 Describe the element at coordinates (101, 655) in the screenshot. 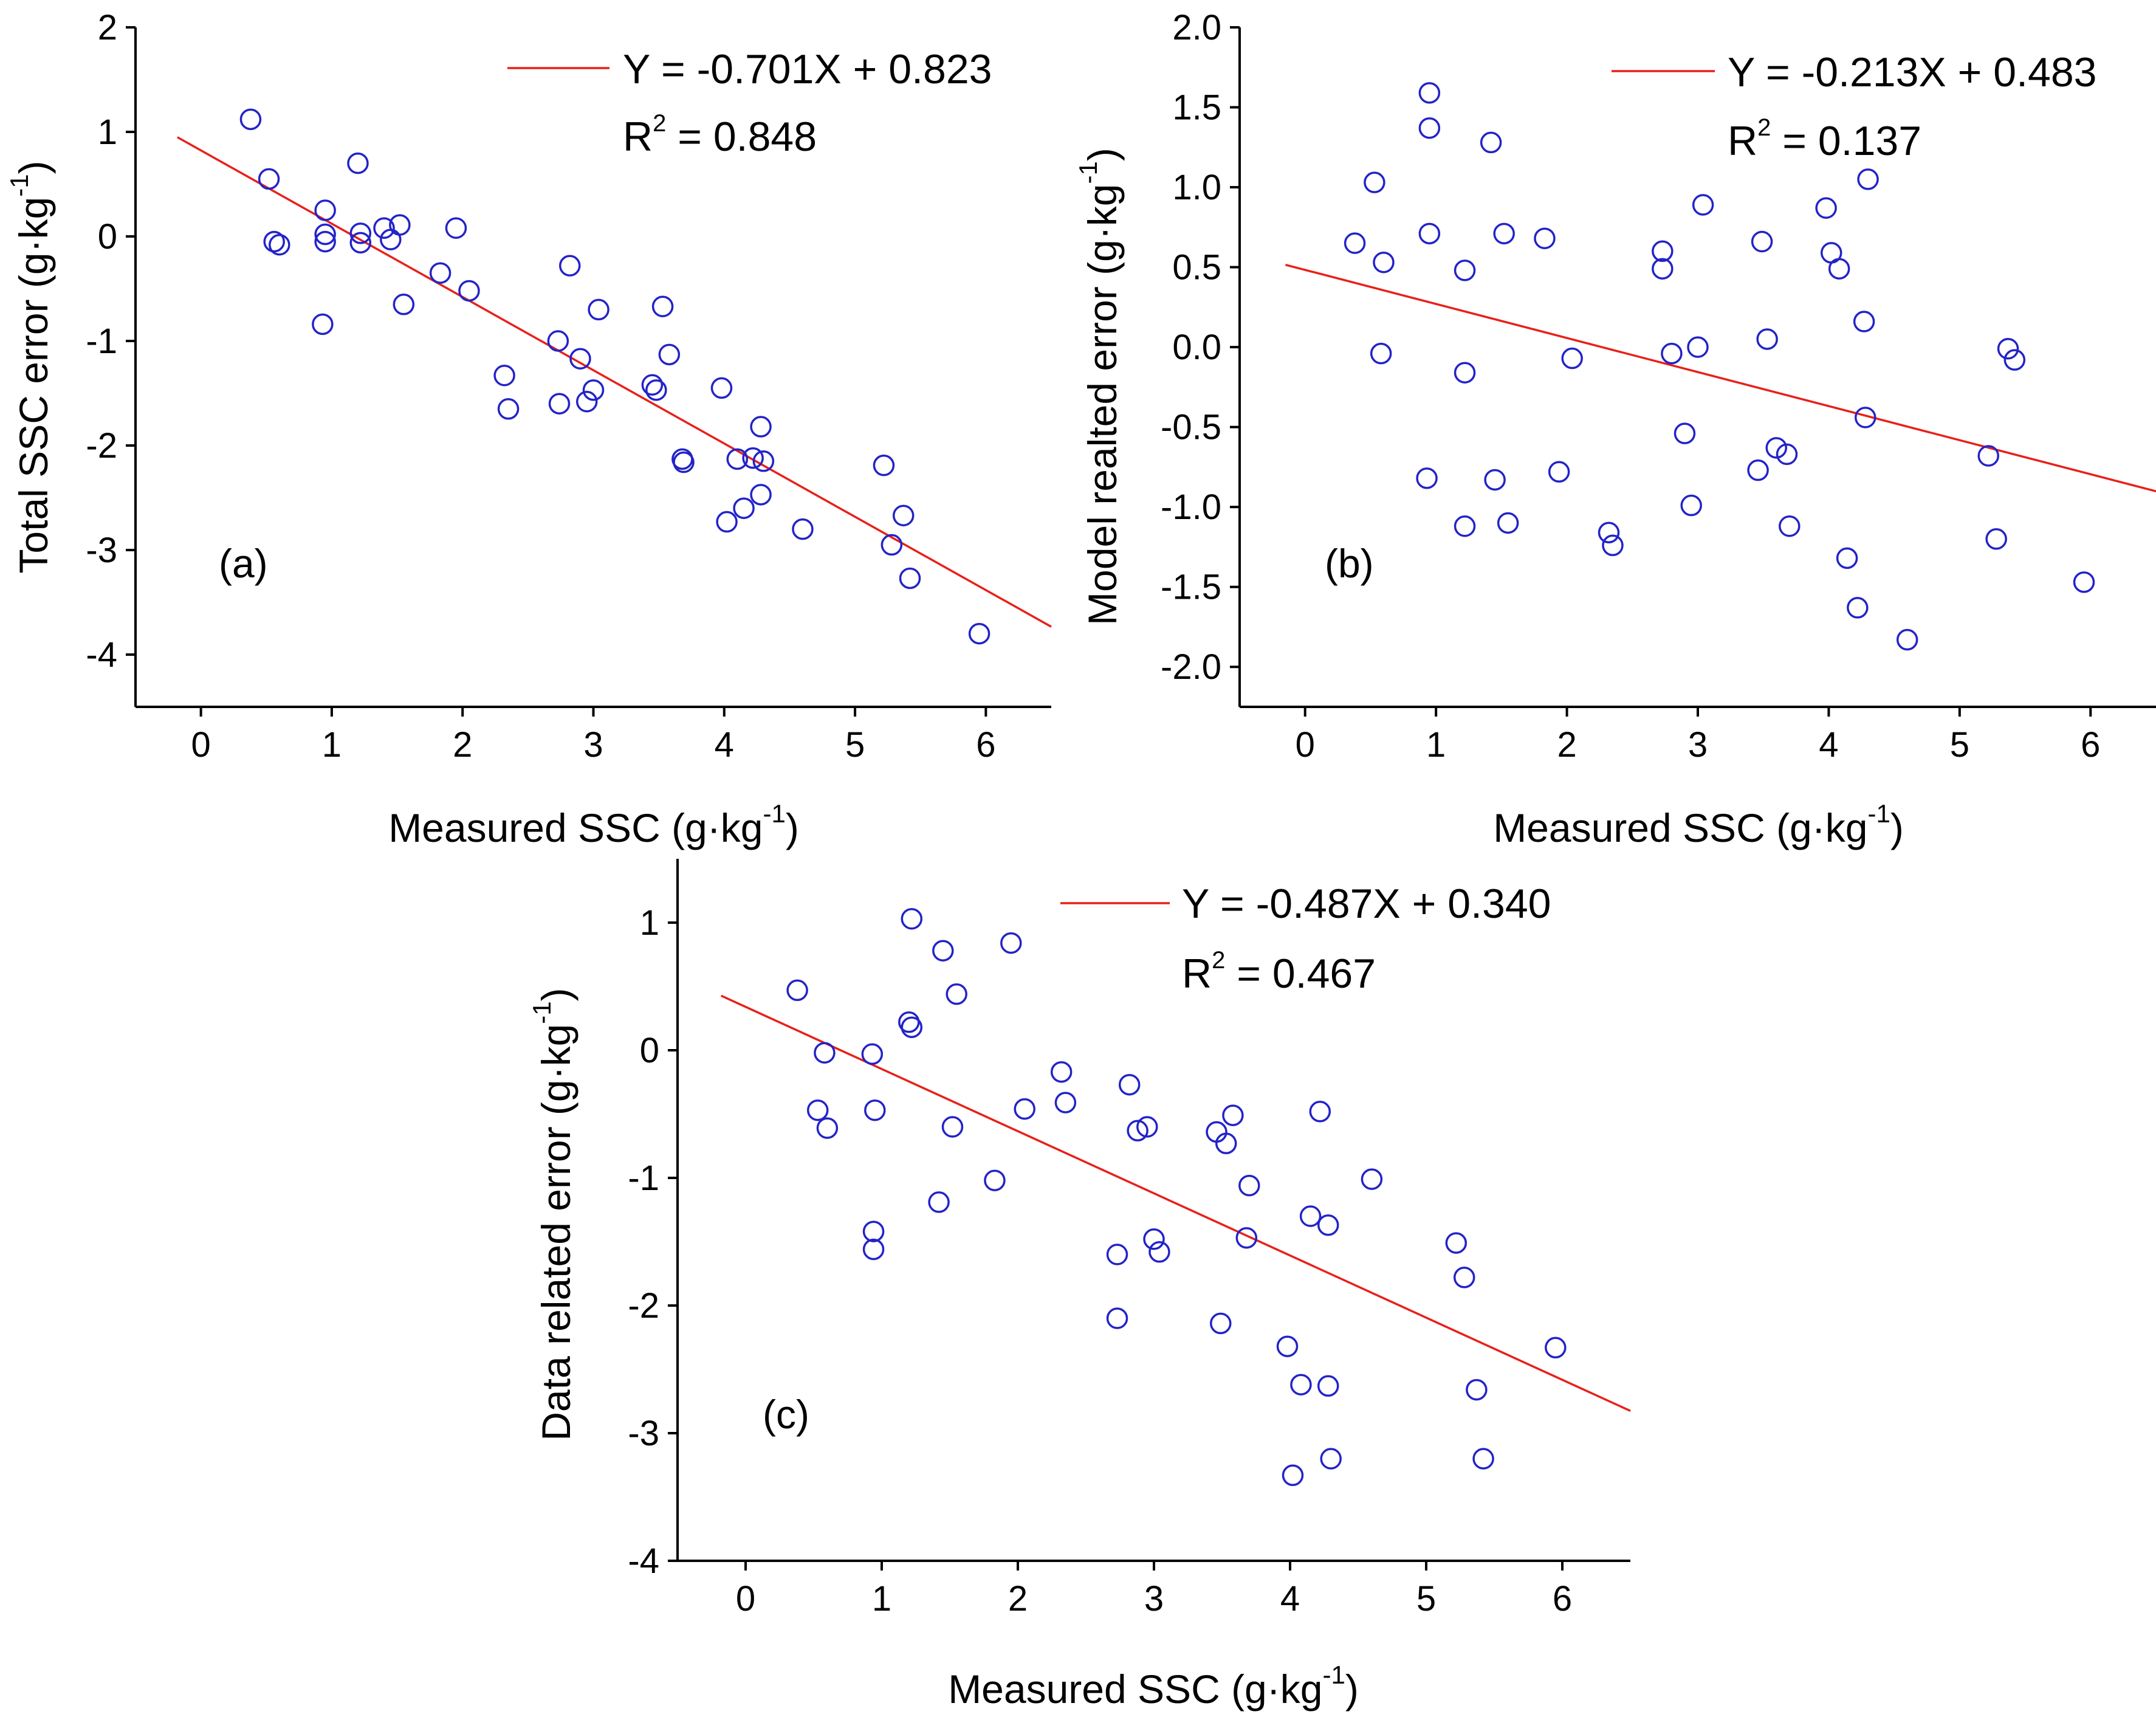

I see `panel-a-ytick-label-0: -4` at that location.